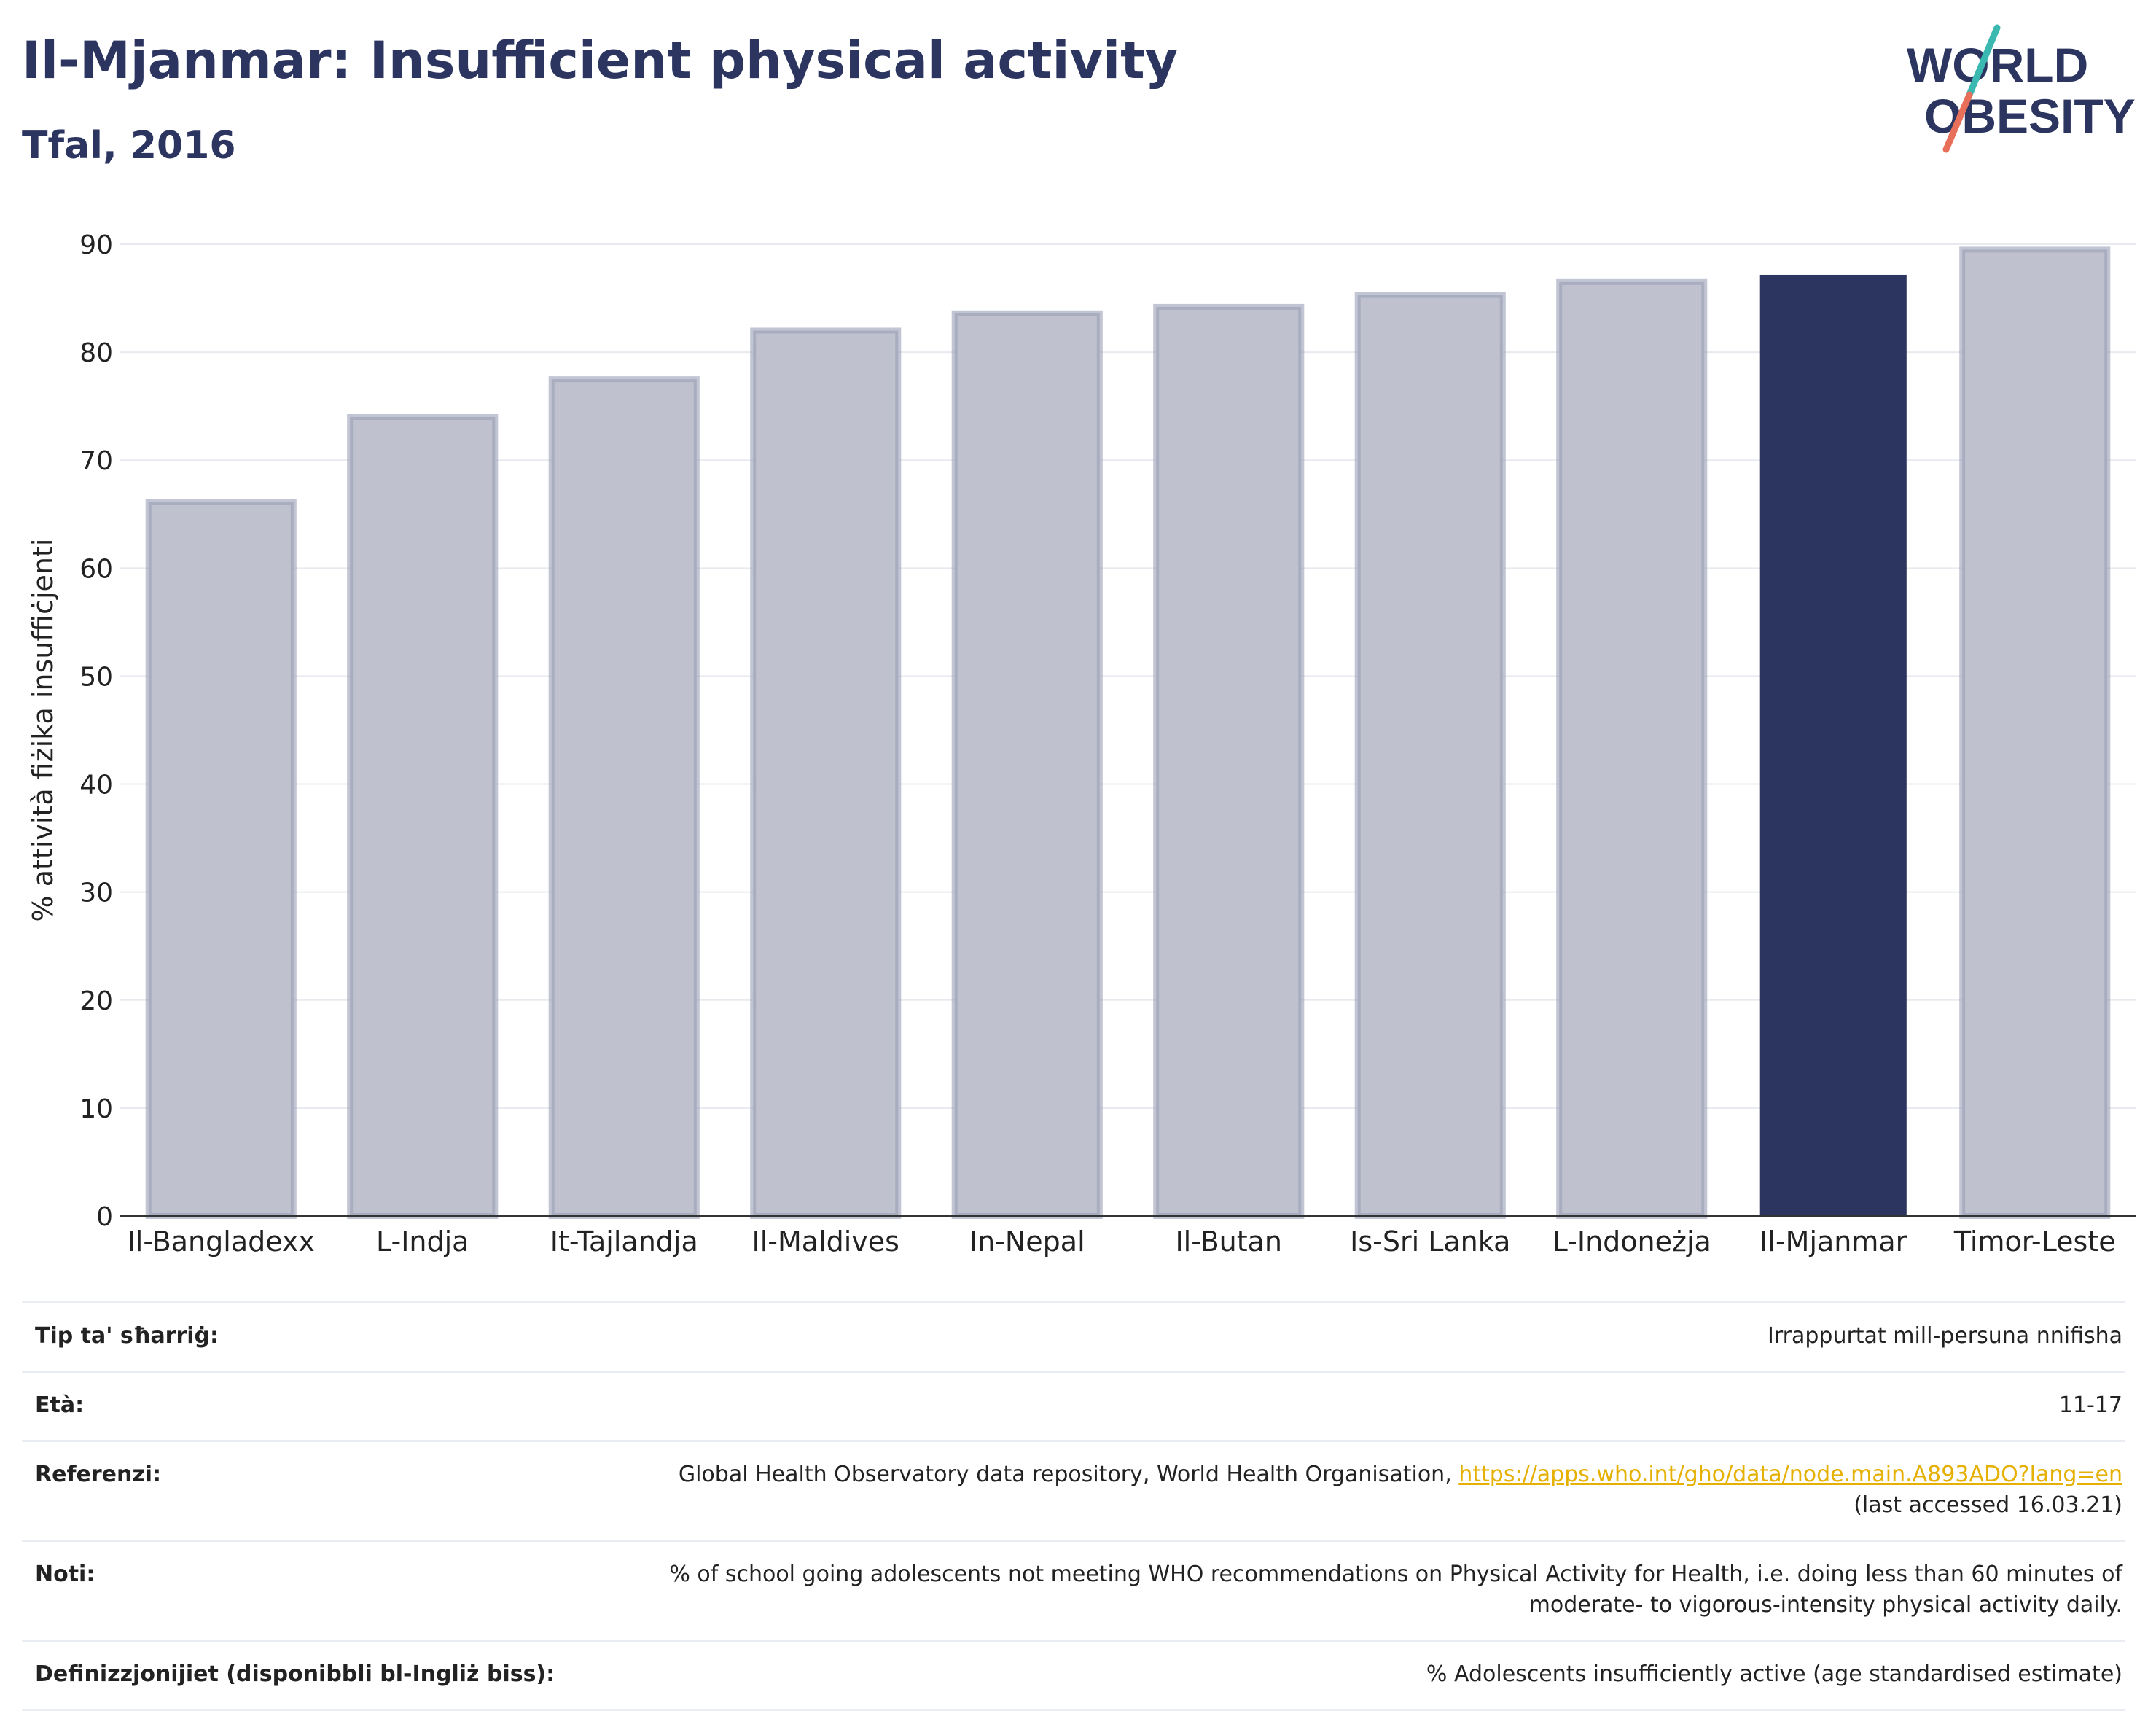 The image size is (2156, 1711). I want to click on chart-subtitle: Tfal, 2016, so click(129, 146).